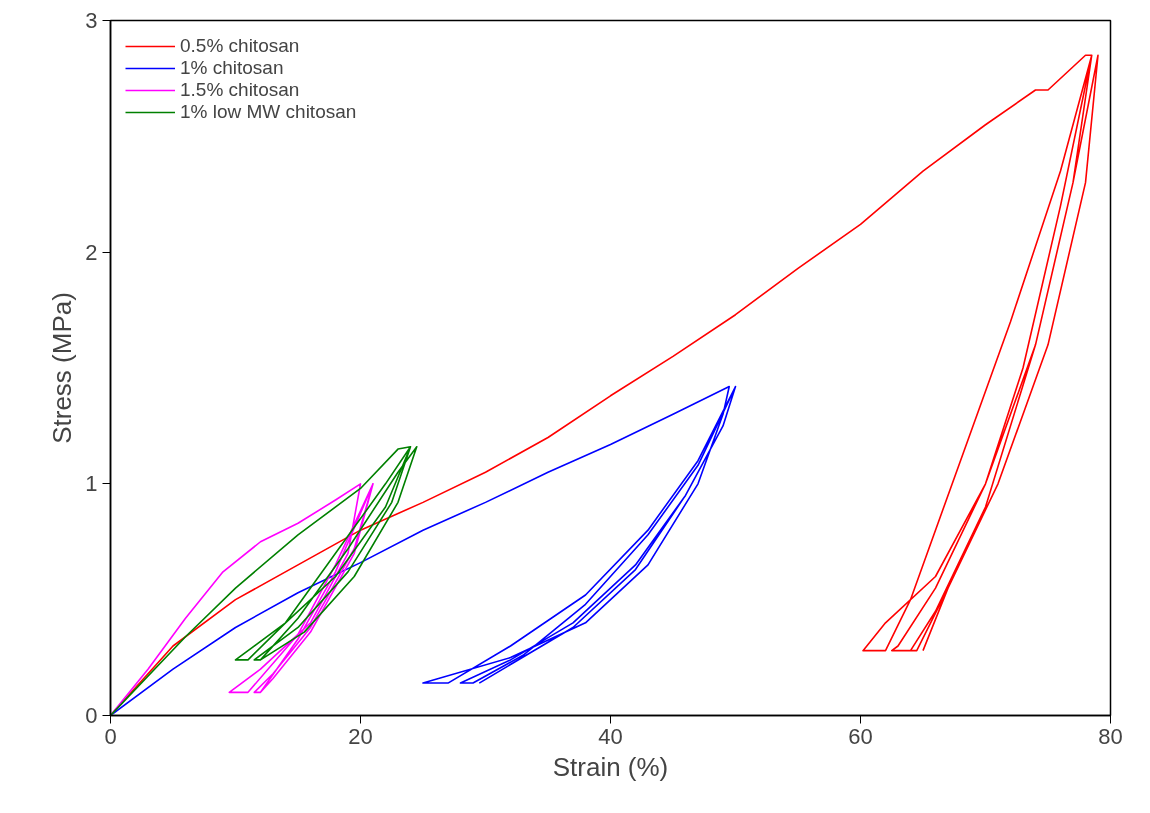 The image size is (1150, 813). What do you see at coordinates (240, 90) in the screenshot?
I see `legend-label: 1.5% chitosan` at bounding box center [240, 90].